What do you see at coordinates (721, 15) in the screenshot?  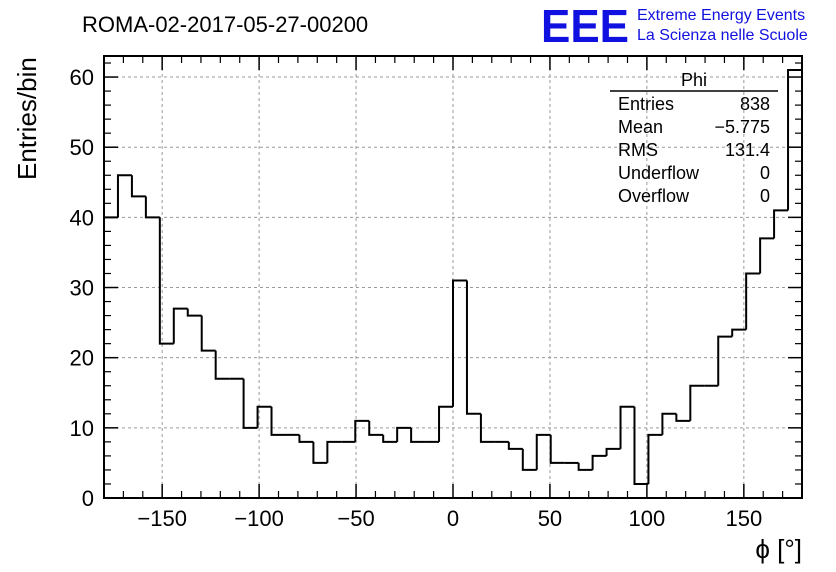 I see `logo-line1: Extreme Energy Events` at bounding box center [721, 15].